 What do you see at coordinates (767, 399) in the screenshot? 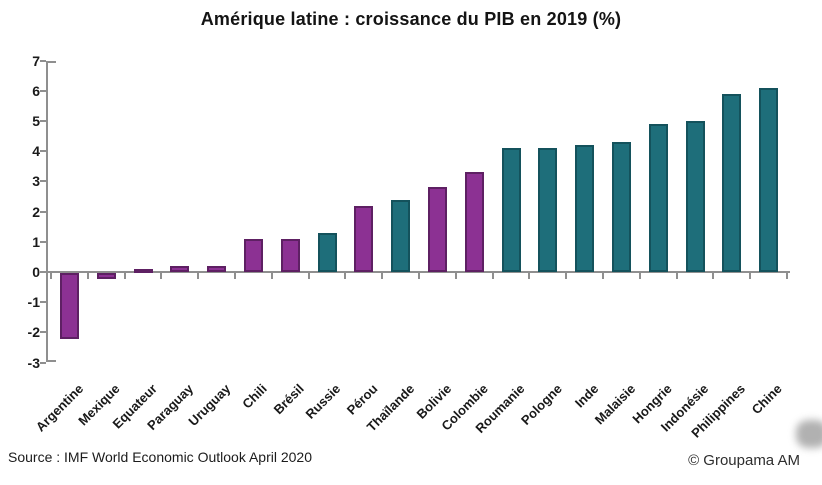
I see `x-axis-label: Chine` at bounding box center [767, 399].